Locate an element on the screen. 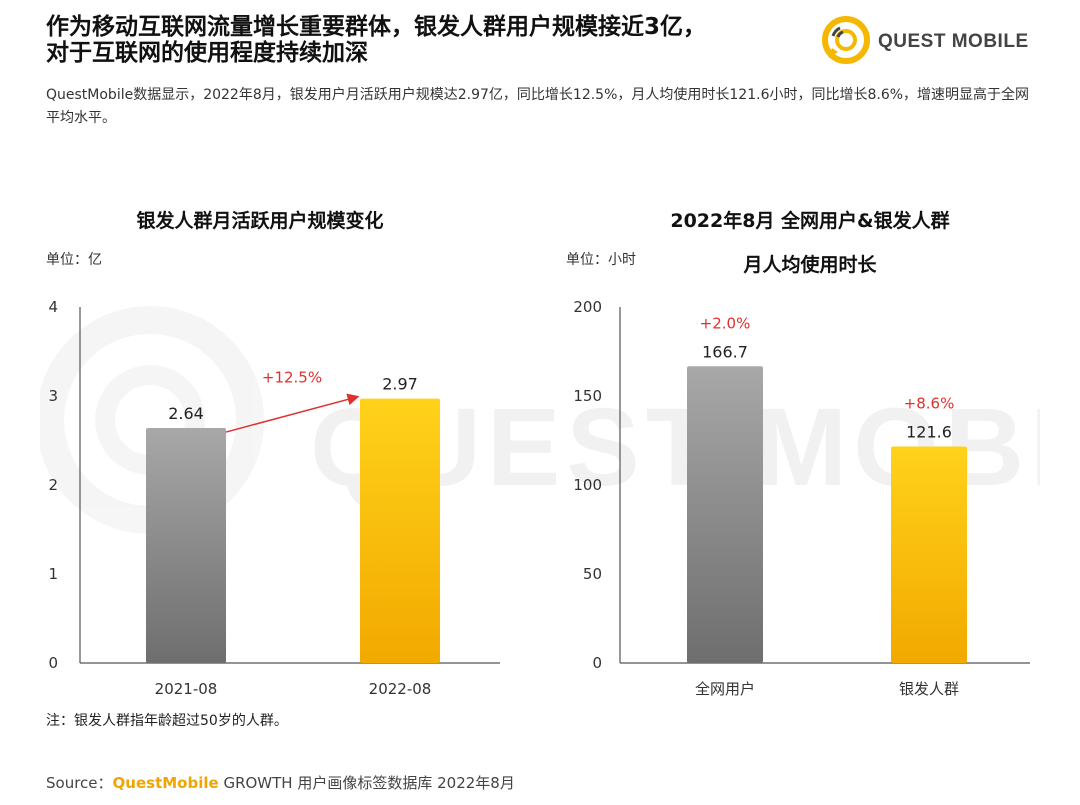 The height and width of the screenshot is (805, 1080). chart2-growth-label: +8.6% is located at coordinates (929, 404).